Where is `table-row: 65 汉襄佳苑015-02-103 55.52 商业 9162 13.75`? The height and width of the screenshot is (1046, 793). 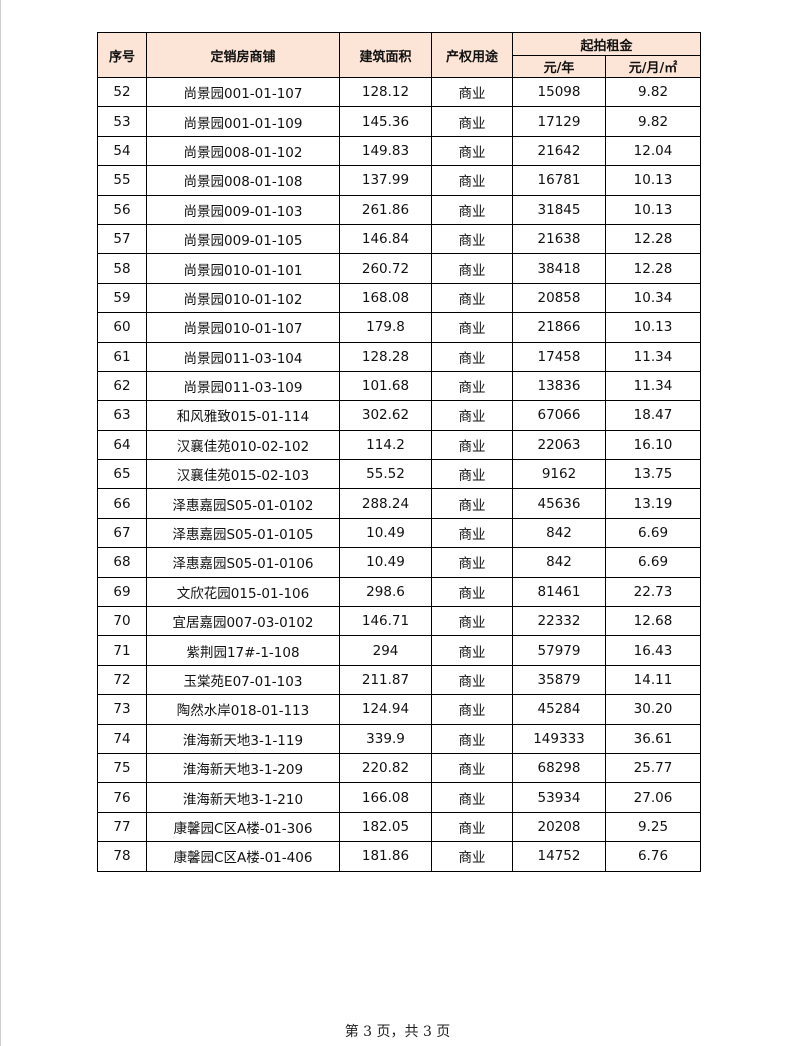
table-row: 65 汉襄佳苑015-02-103 55.52 商业 9162 13.75 is located at coordinates (399, 474).